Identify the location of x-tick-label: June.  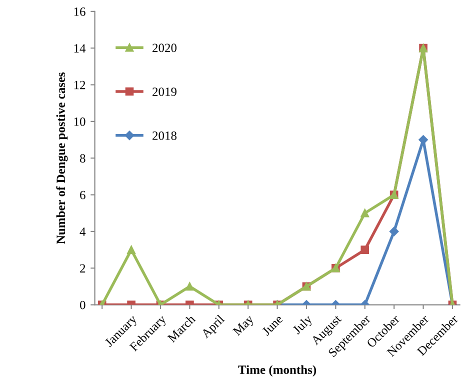
(273, 325).